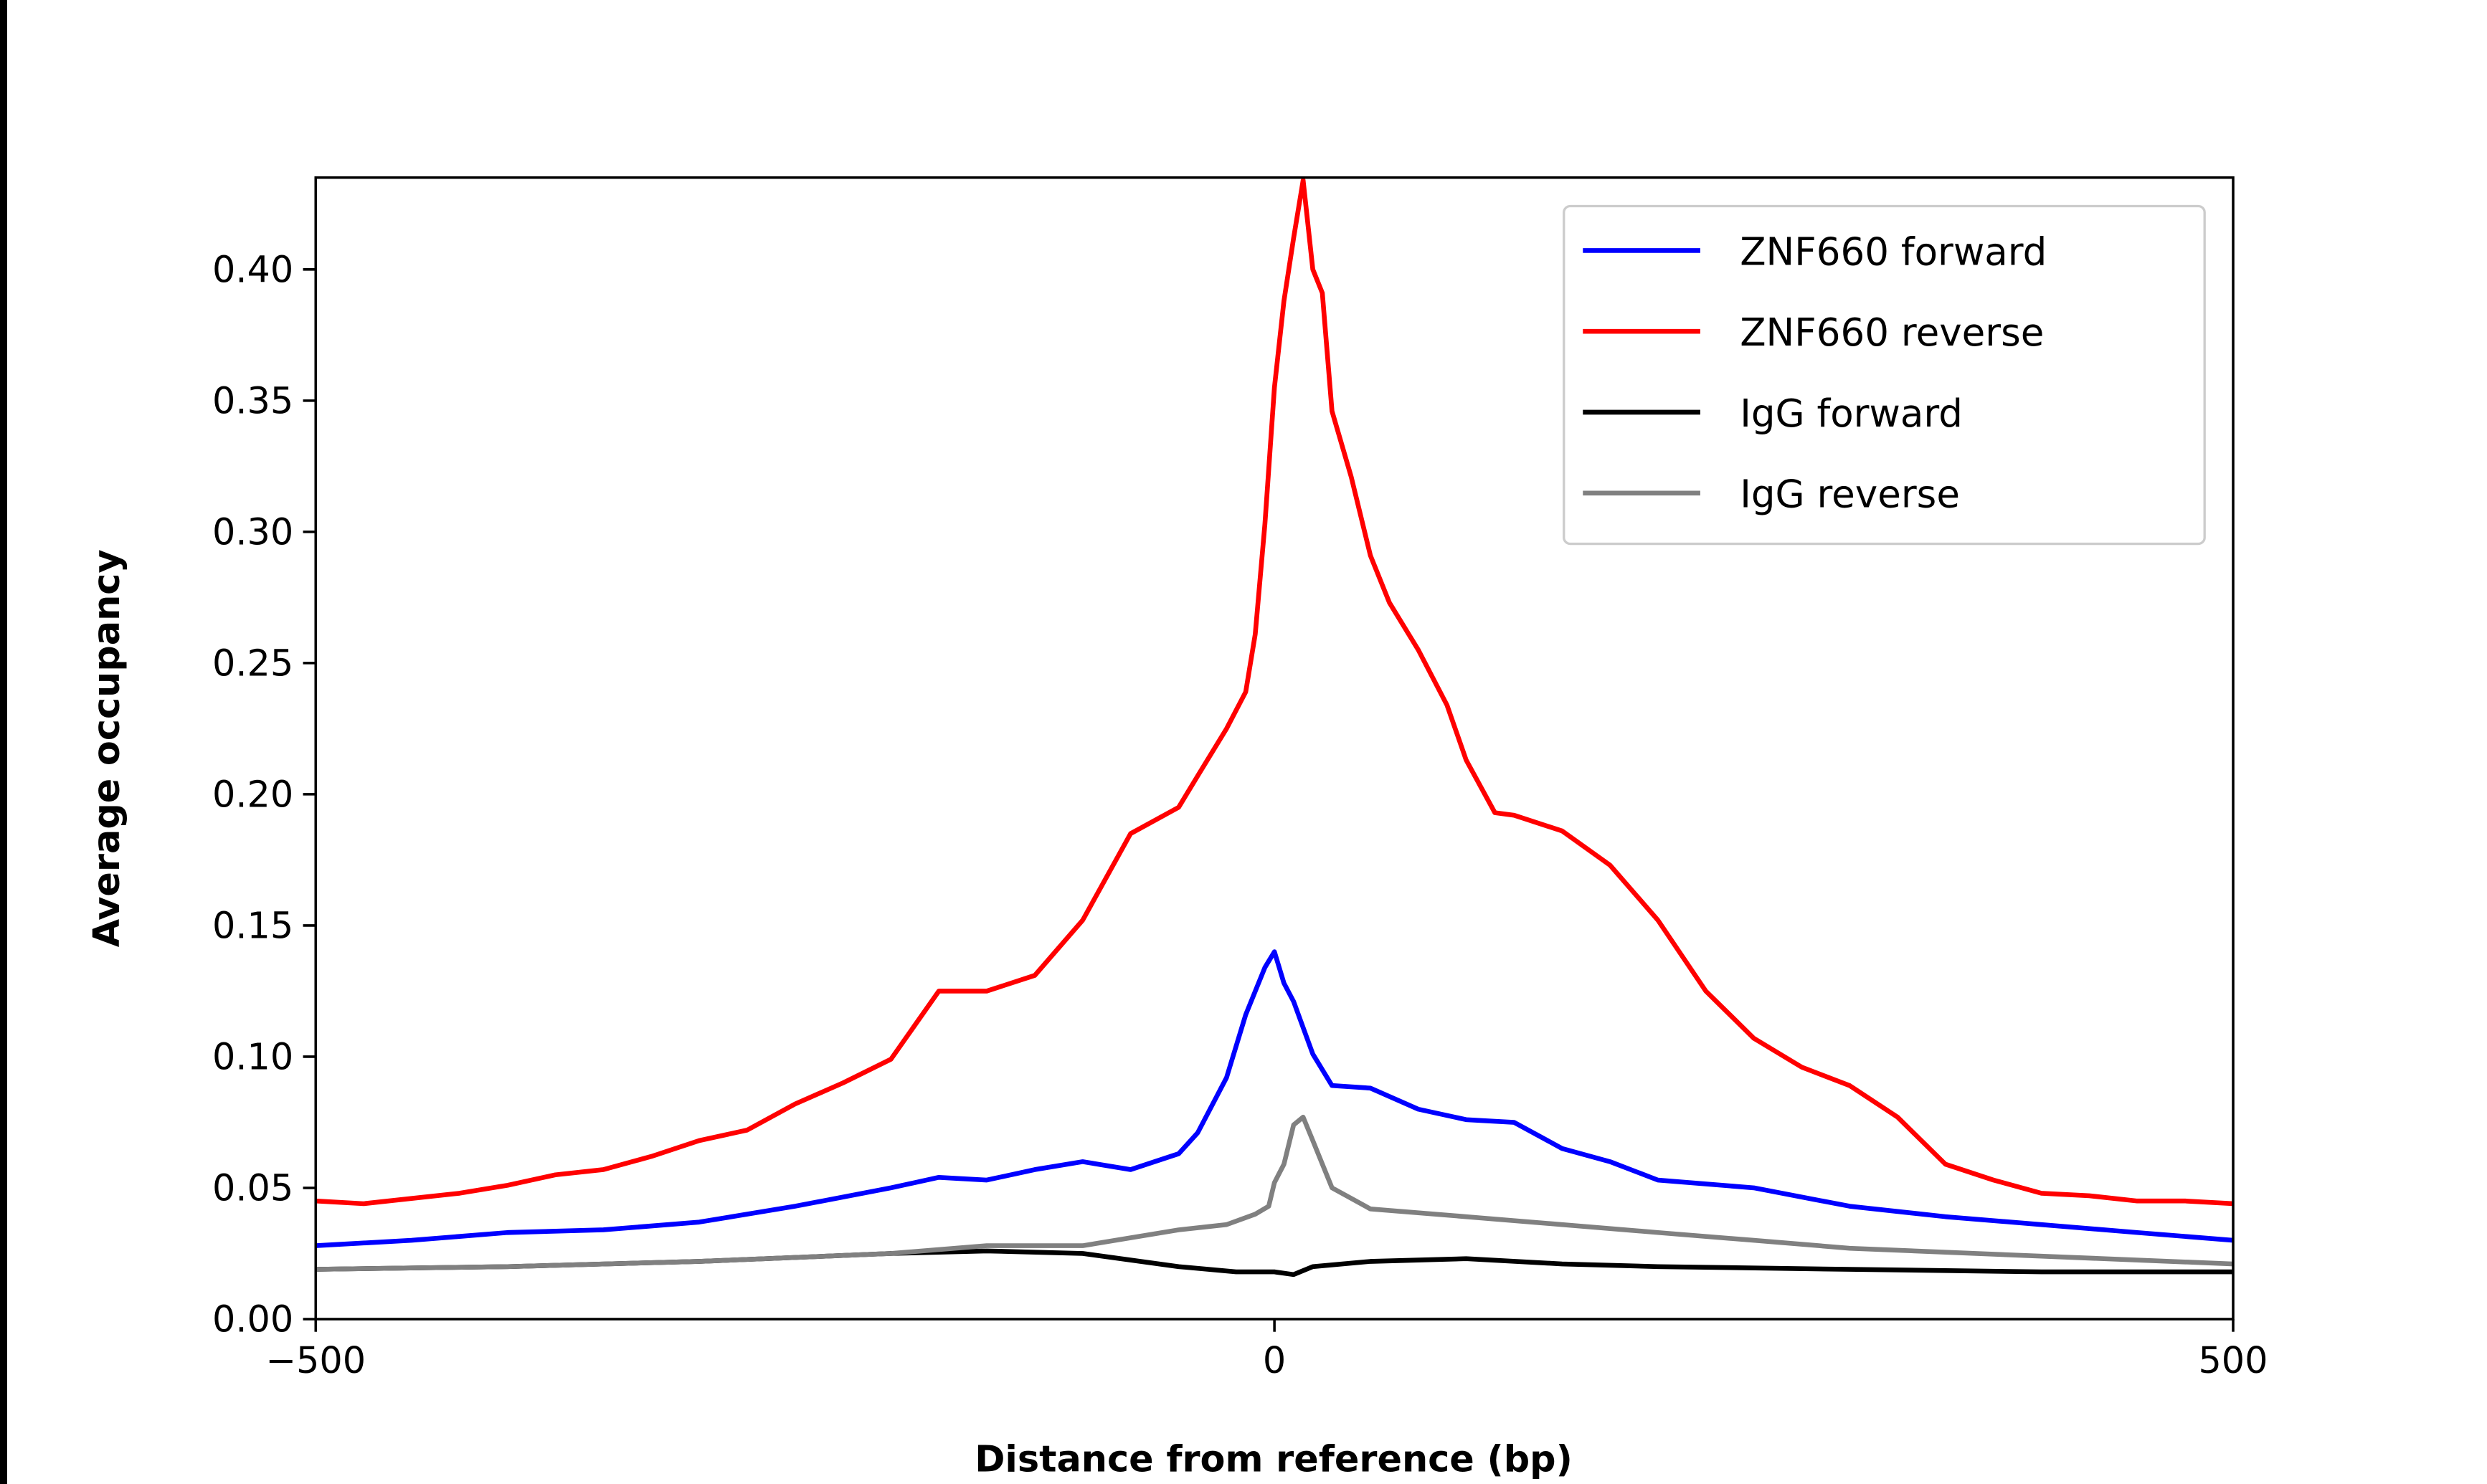  What do you see at coordinates (252, 926) in the screenshot?
I see `y-tick-label: 0.15` at bounding box center [252, 926].